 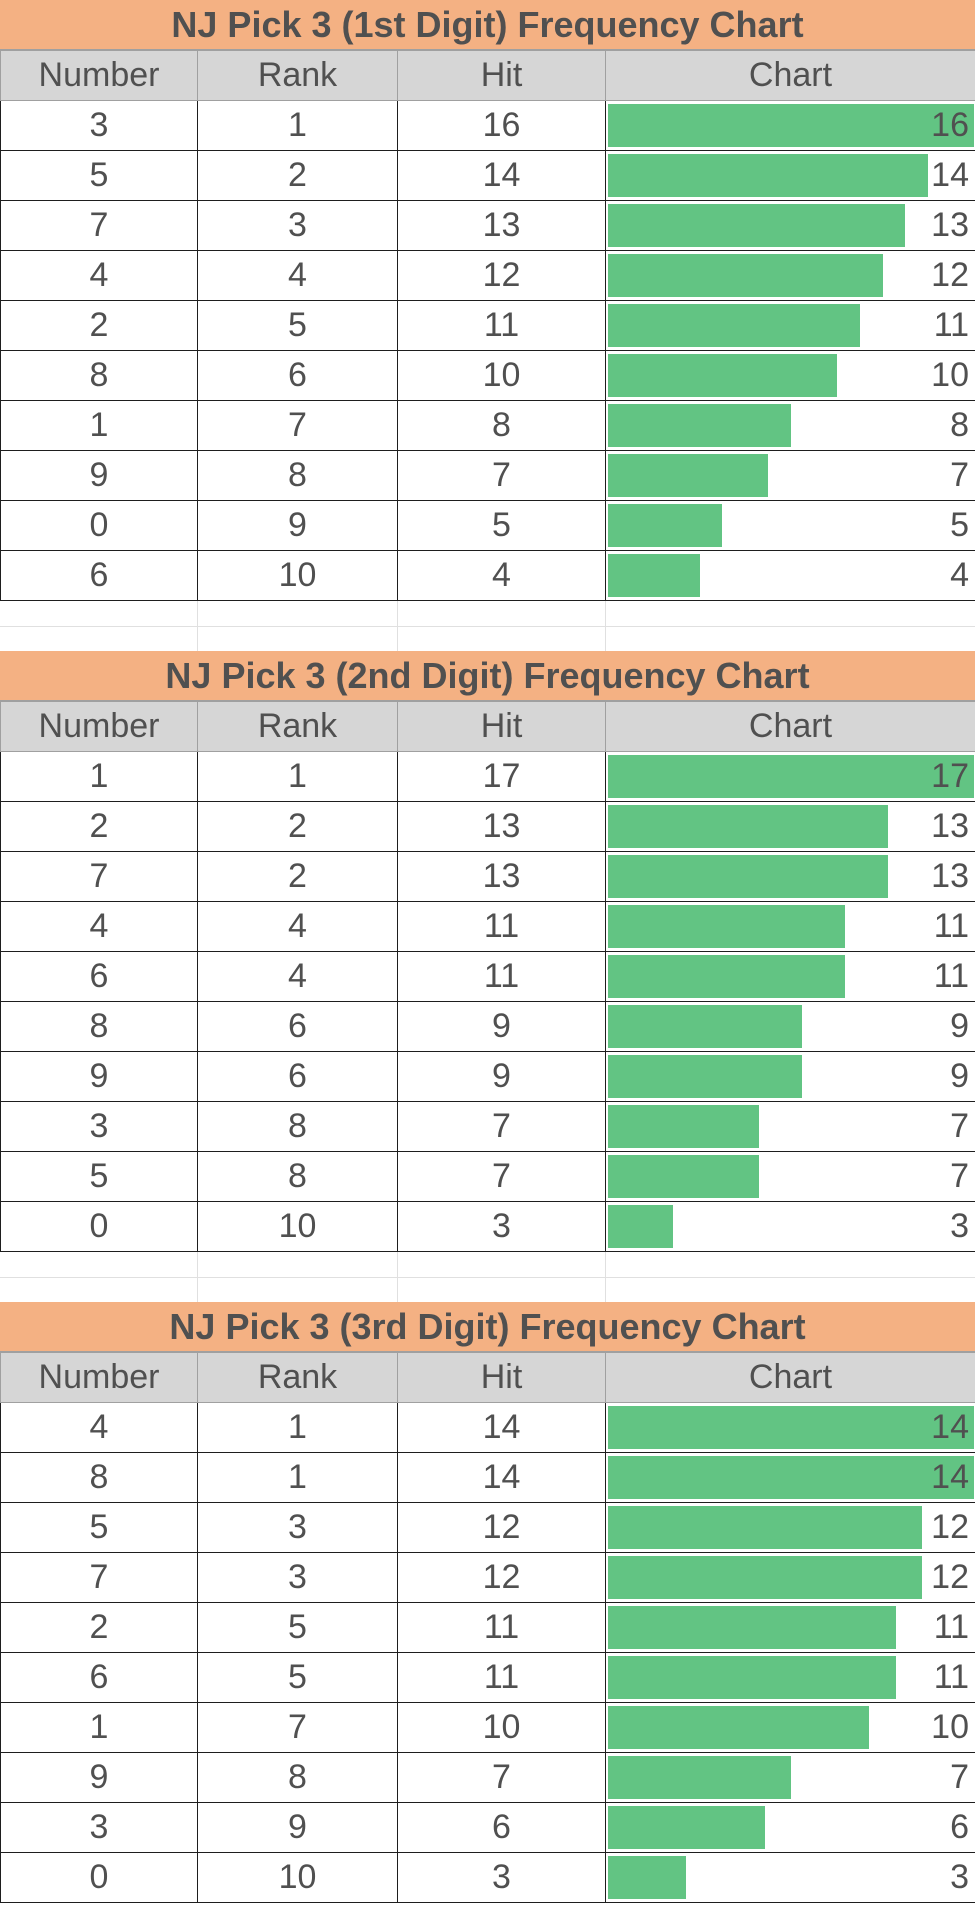 I want to click on table-row: 3 1 16 16, so click(x=487, y=125).